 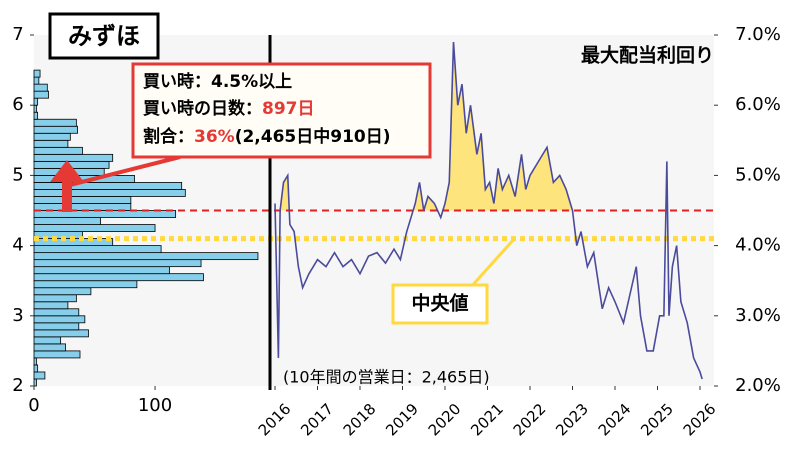 What do you see at coordinates (615, 420) in the screenshot?
I see `x-tick-label: 2024` at bounding box center [615, 420].